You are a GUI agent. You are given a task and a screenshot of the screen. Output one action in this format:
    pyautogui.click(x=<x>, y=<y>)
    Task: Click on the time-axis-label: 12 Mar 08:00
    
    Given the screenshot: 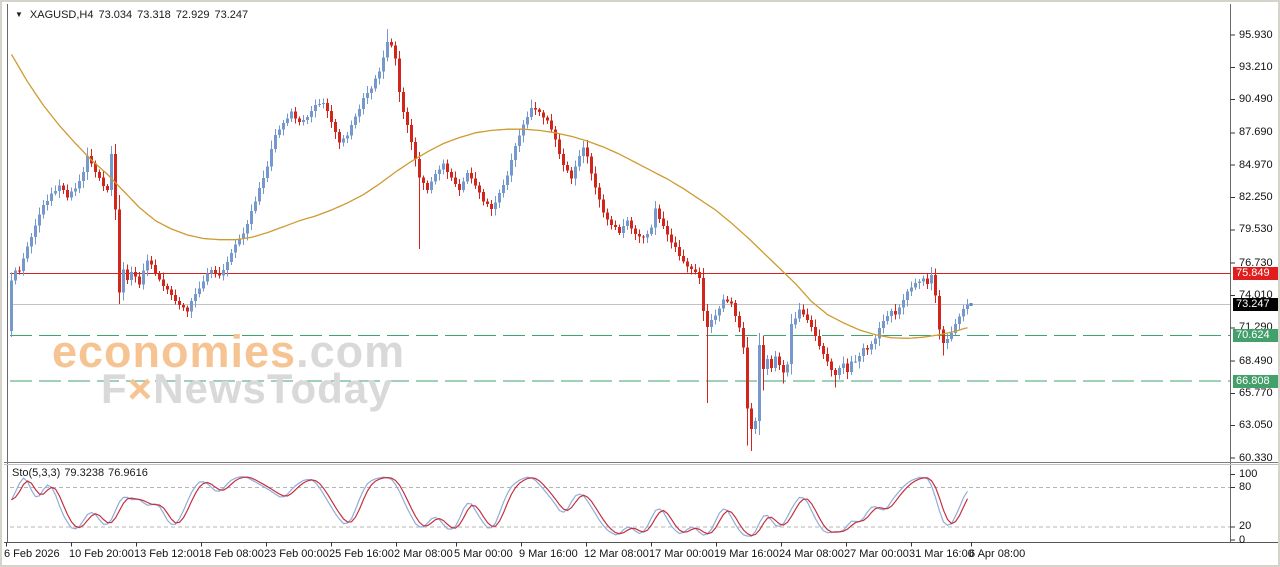 What is the action you would take?
    pyautogui.click(x=616, y=554)
    